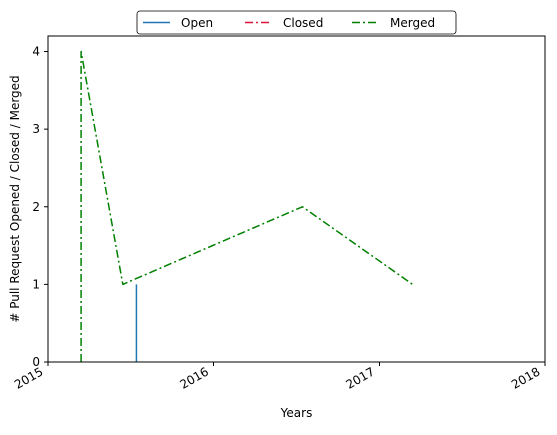 This screenshot has height=435, width=557. Describe the element at coordinates (296, 413) in the screenshot. I see `x-axis-label: Years` at that location.